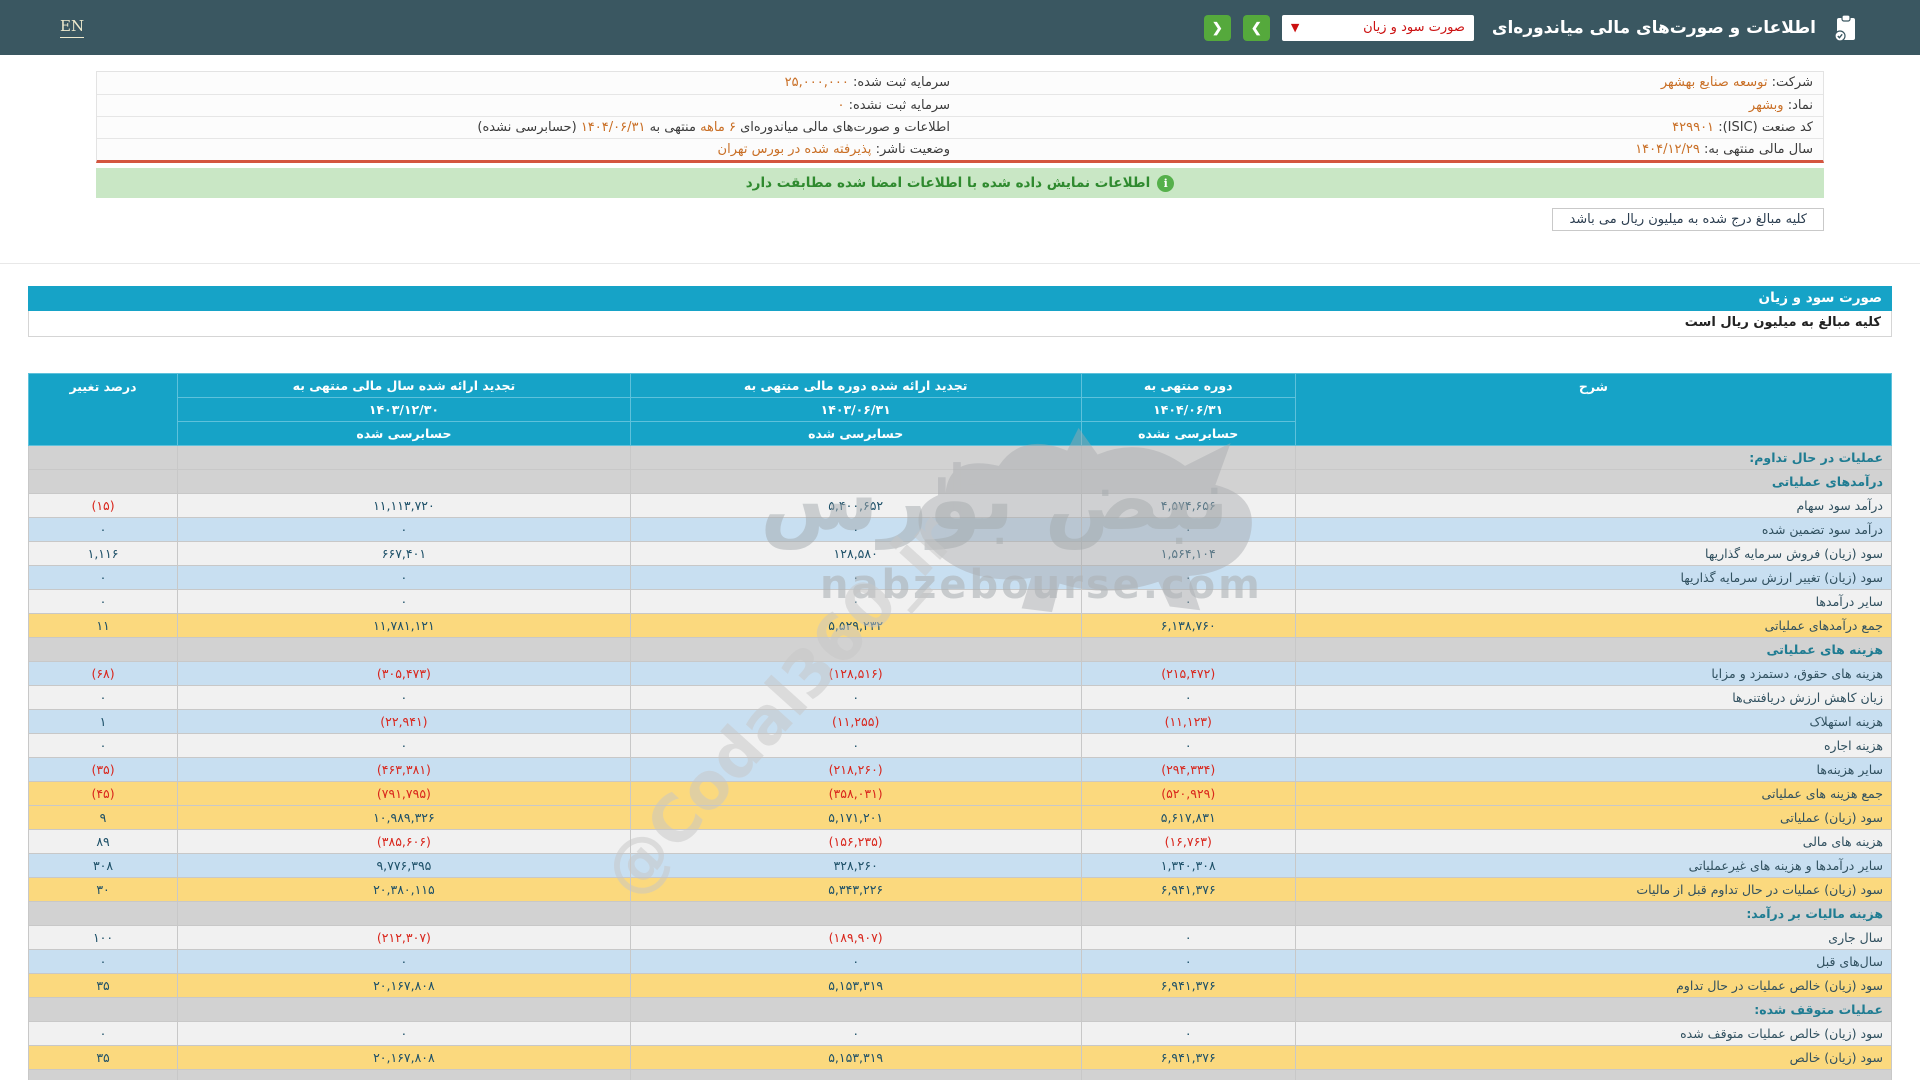 The image size is (1920, 1080). What do you see at coordinates (855, 769) in the screenshot?
I see `row-value: (۲۱۸,۲۶۰)` at bounding box center [855, 769].